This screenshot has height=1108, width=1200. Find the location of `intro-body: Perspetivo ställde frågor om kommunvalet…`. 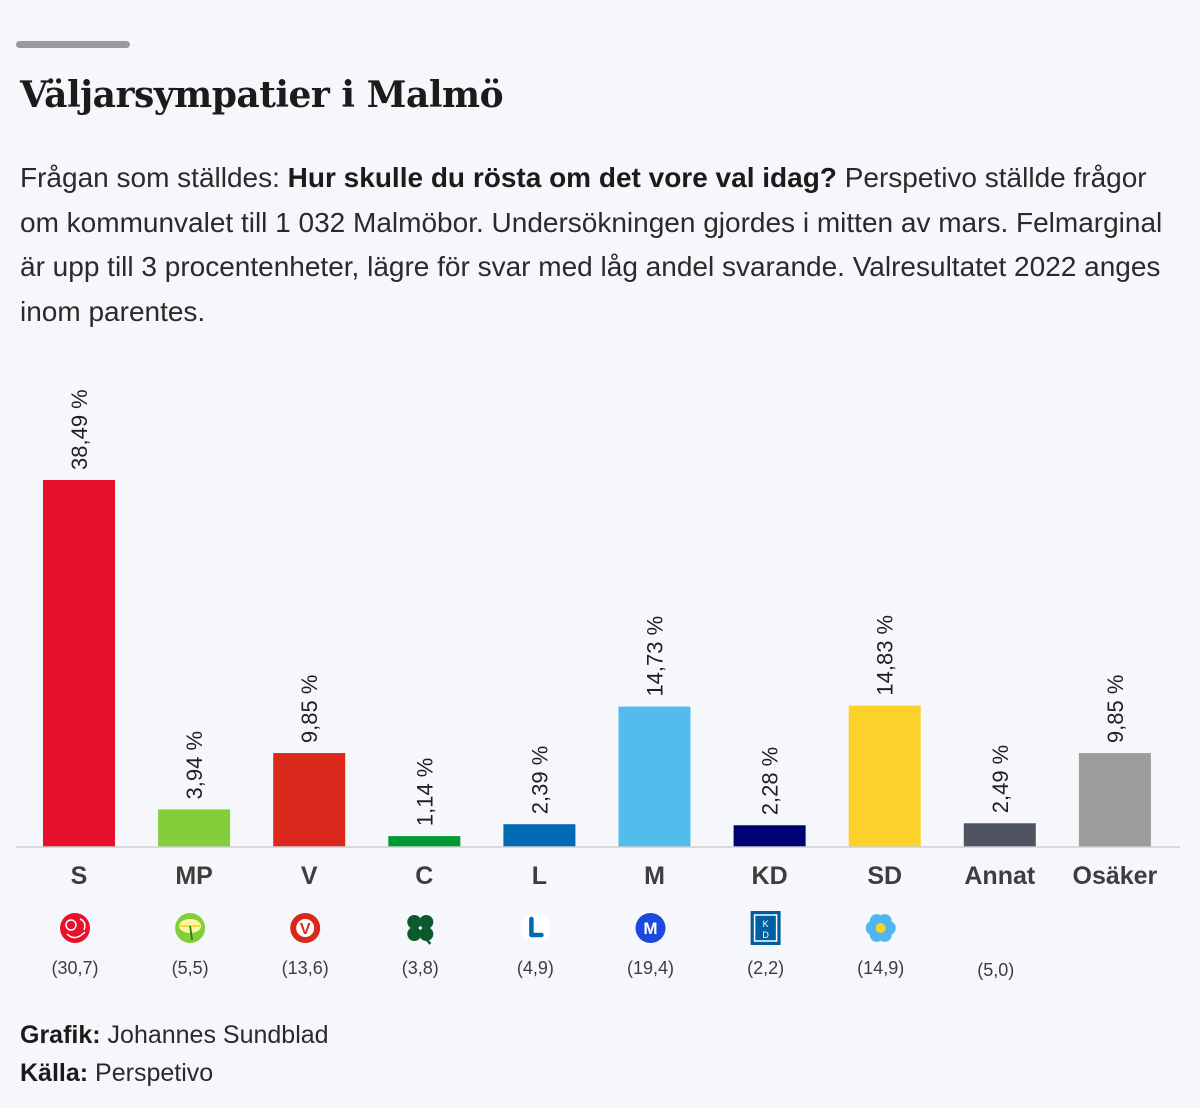

intro-body: Perspetivo ställde frågor om kommunvalet… is located at coordinates (591, 244).